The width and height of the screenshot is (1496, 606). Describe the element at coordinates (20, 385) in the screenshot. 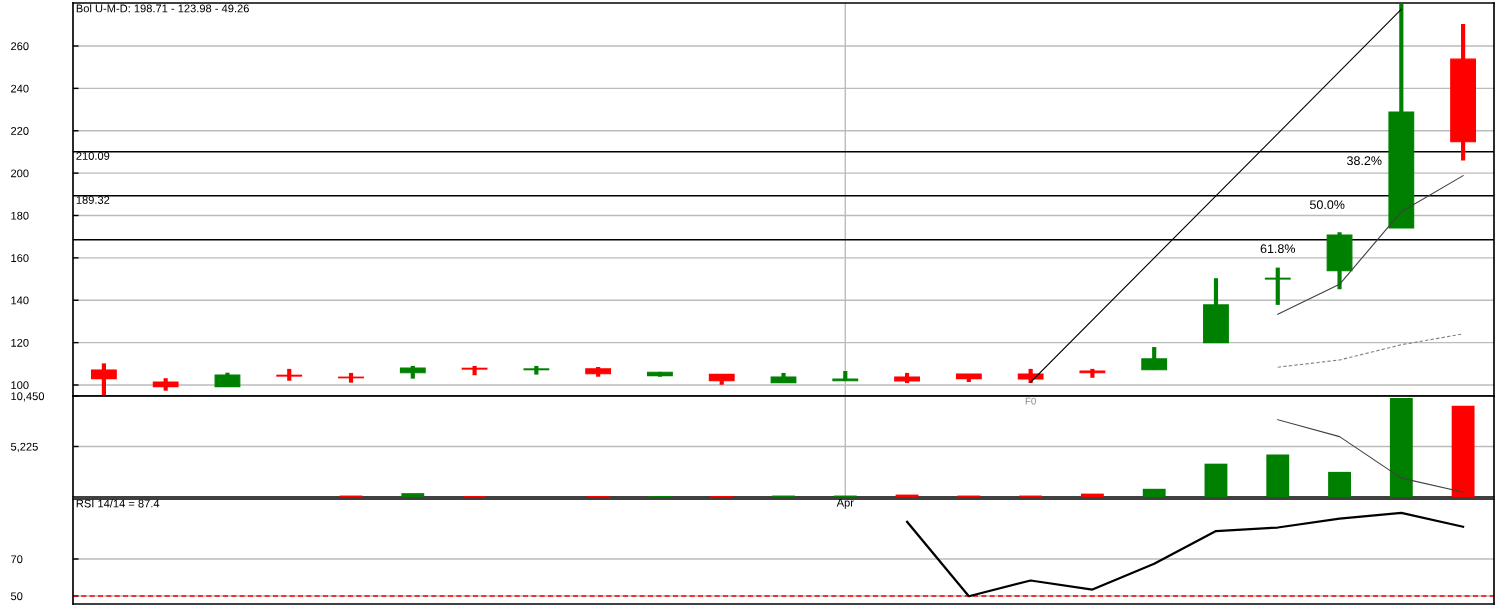

I see `y-tick-label: 100` at that location.